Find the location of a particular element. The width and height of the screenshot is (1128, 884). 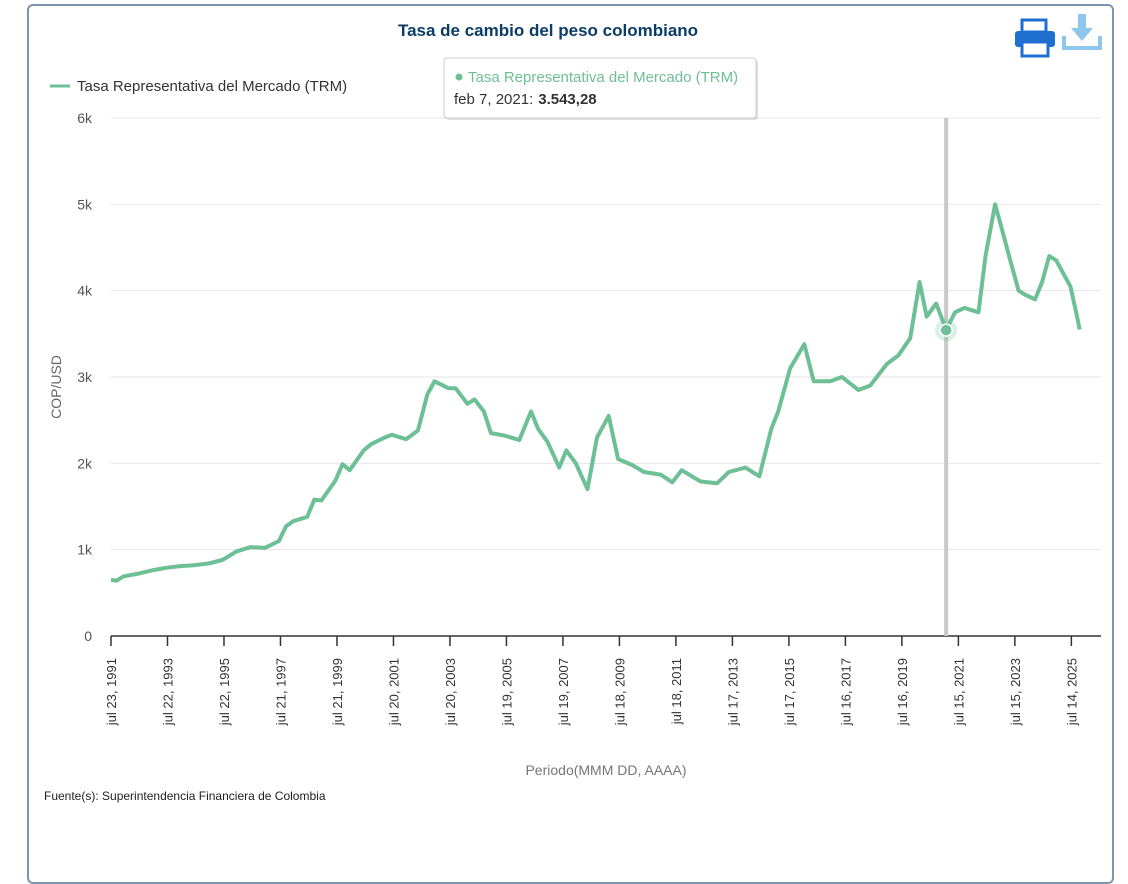

x-tick-label: jul 16, 2019 is located at coordinates (902, 692).